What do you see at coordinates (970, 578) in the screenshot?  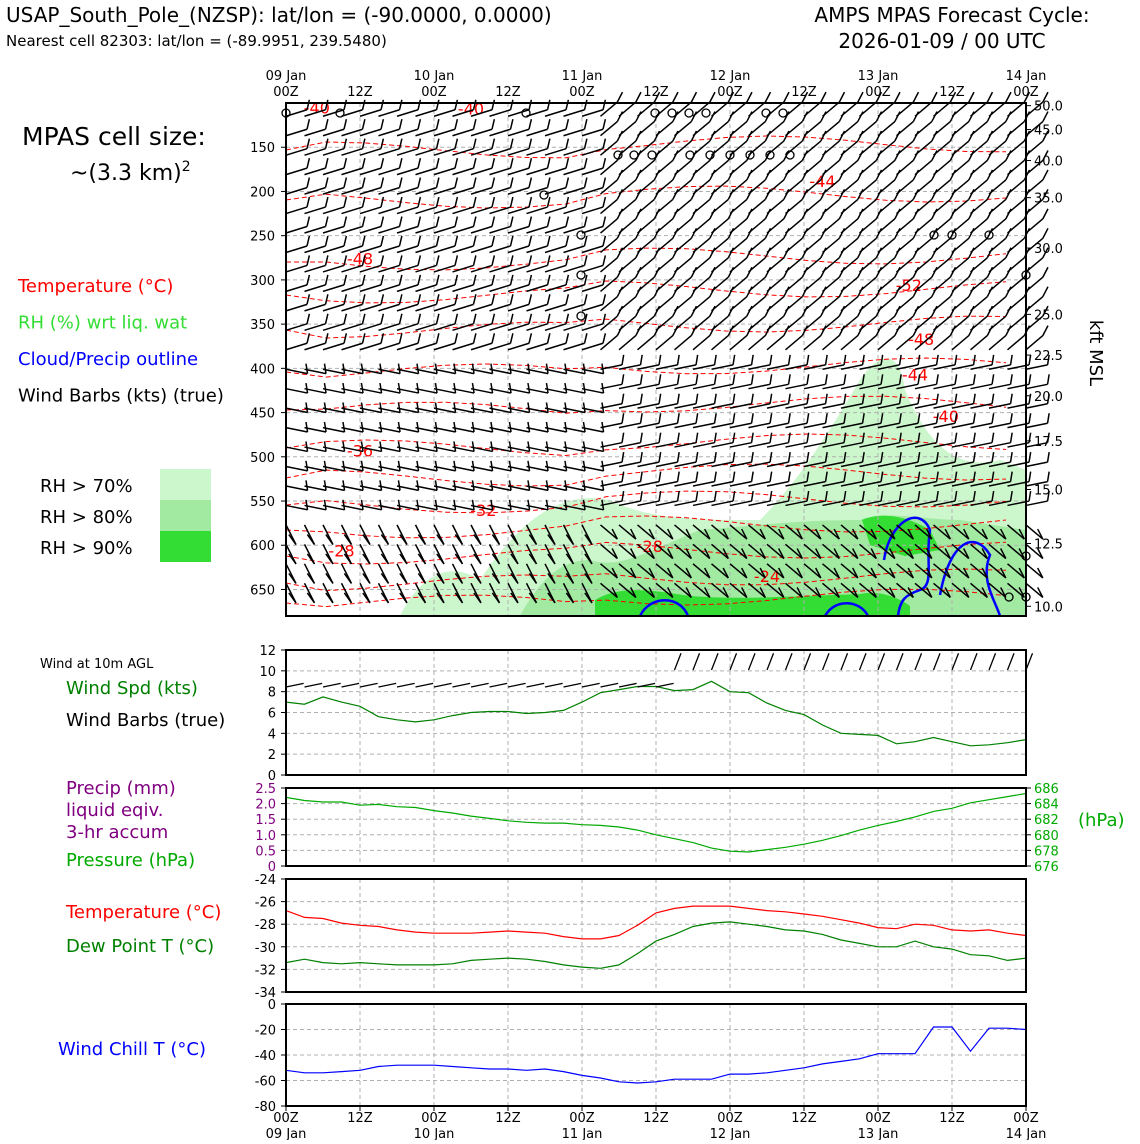 I see `cloud-outline` at bounding box center [970, 578].